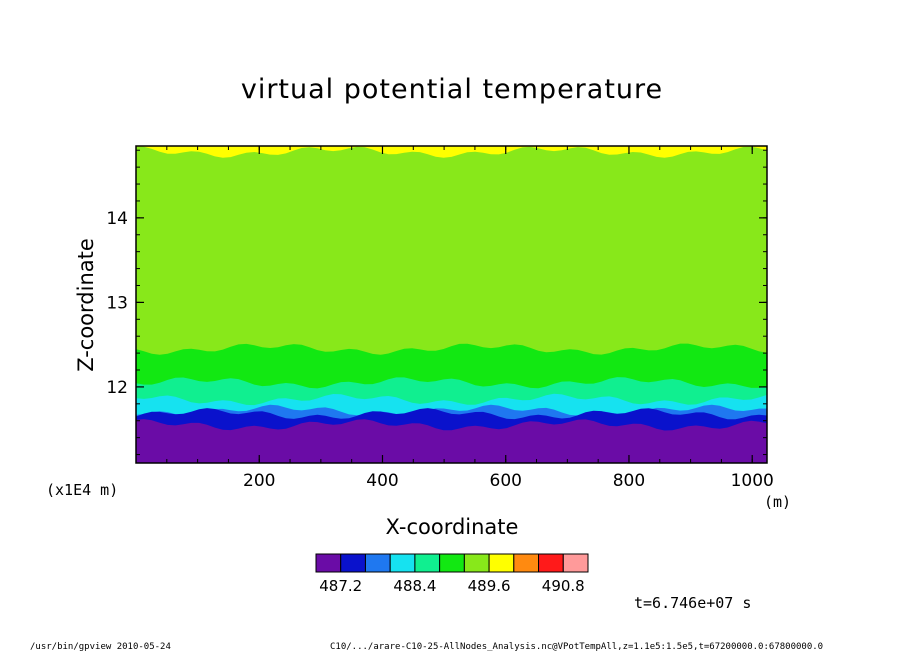  What do you see at coordinates (629, 481) in the screenshot?
I see `x-tick-label: 800` at bounding box center [629, 481].